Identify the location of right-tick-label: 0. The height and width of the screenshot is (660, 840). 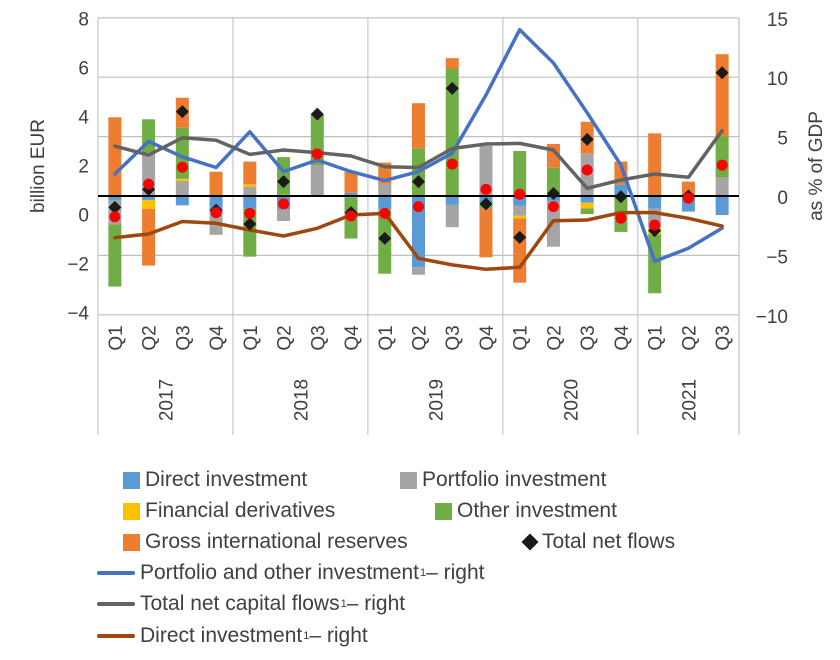
(782, 198).